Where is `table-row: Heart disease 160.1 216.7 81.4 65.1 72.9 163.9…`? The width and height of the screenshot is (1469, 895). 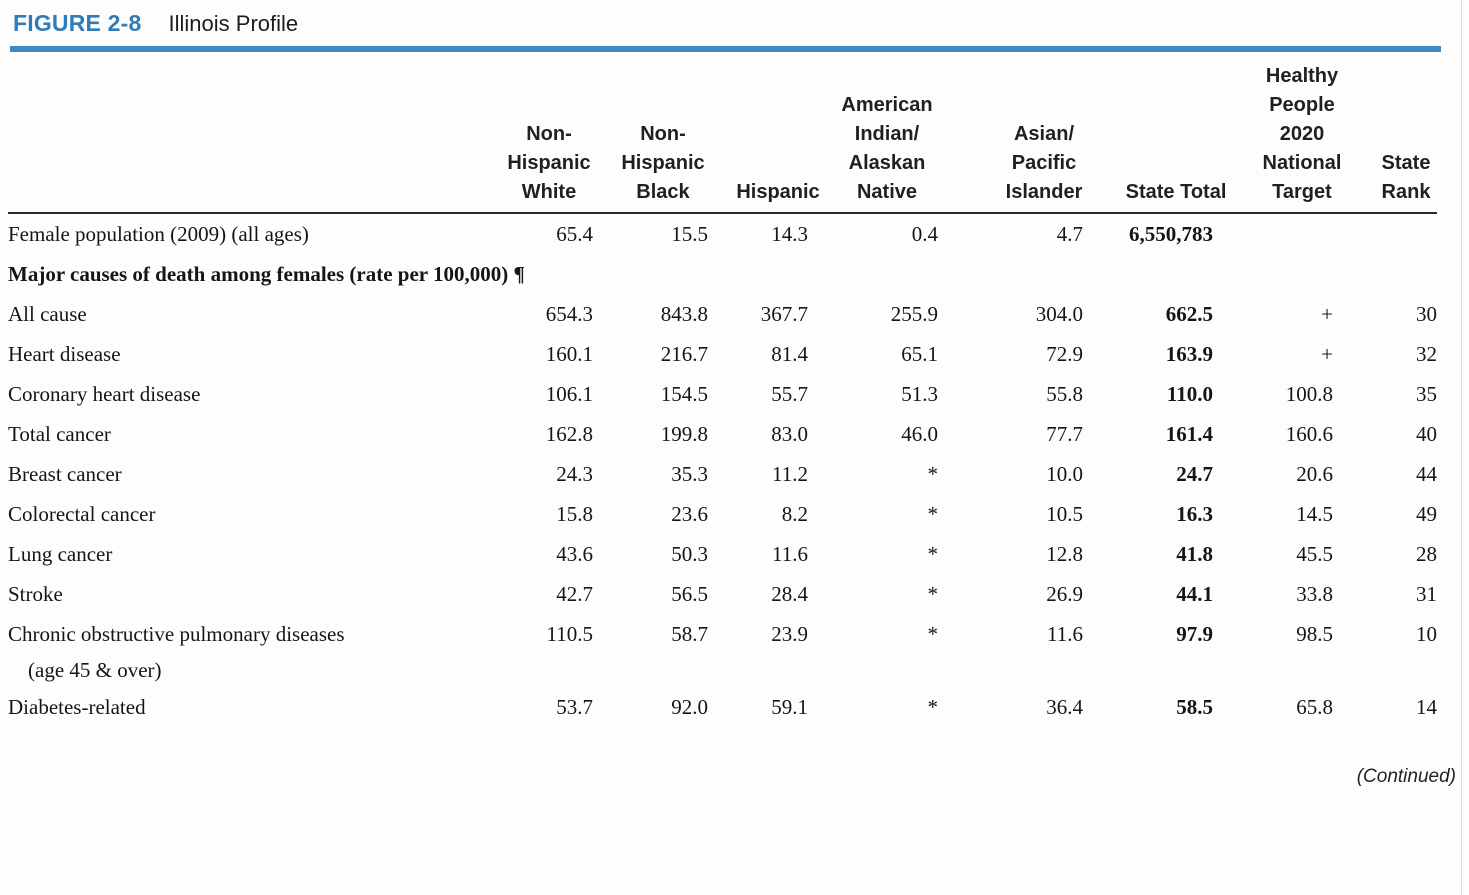
table-row: Heart disease 160.1 216.7 81.4 65.1 72.9 163.9… is located at coordinates (722, 354).